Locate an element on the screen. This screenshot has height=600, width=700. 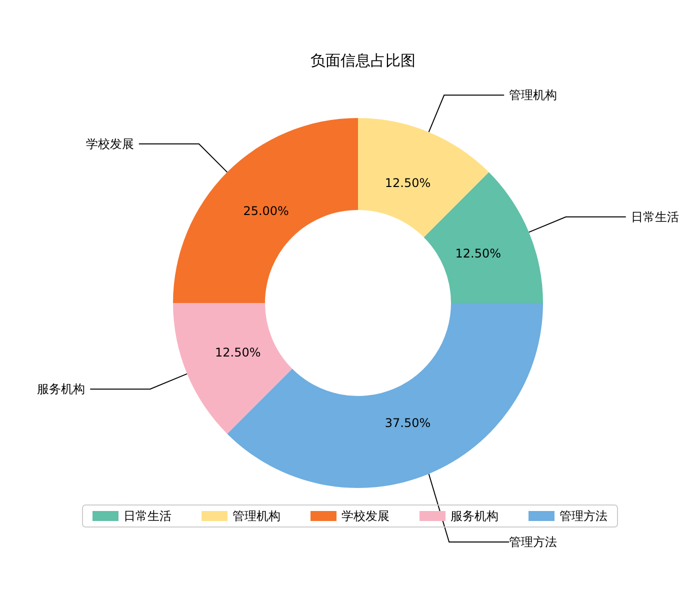
slice-label: 学校发展 is located at coordinates (110, 143).